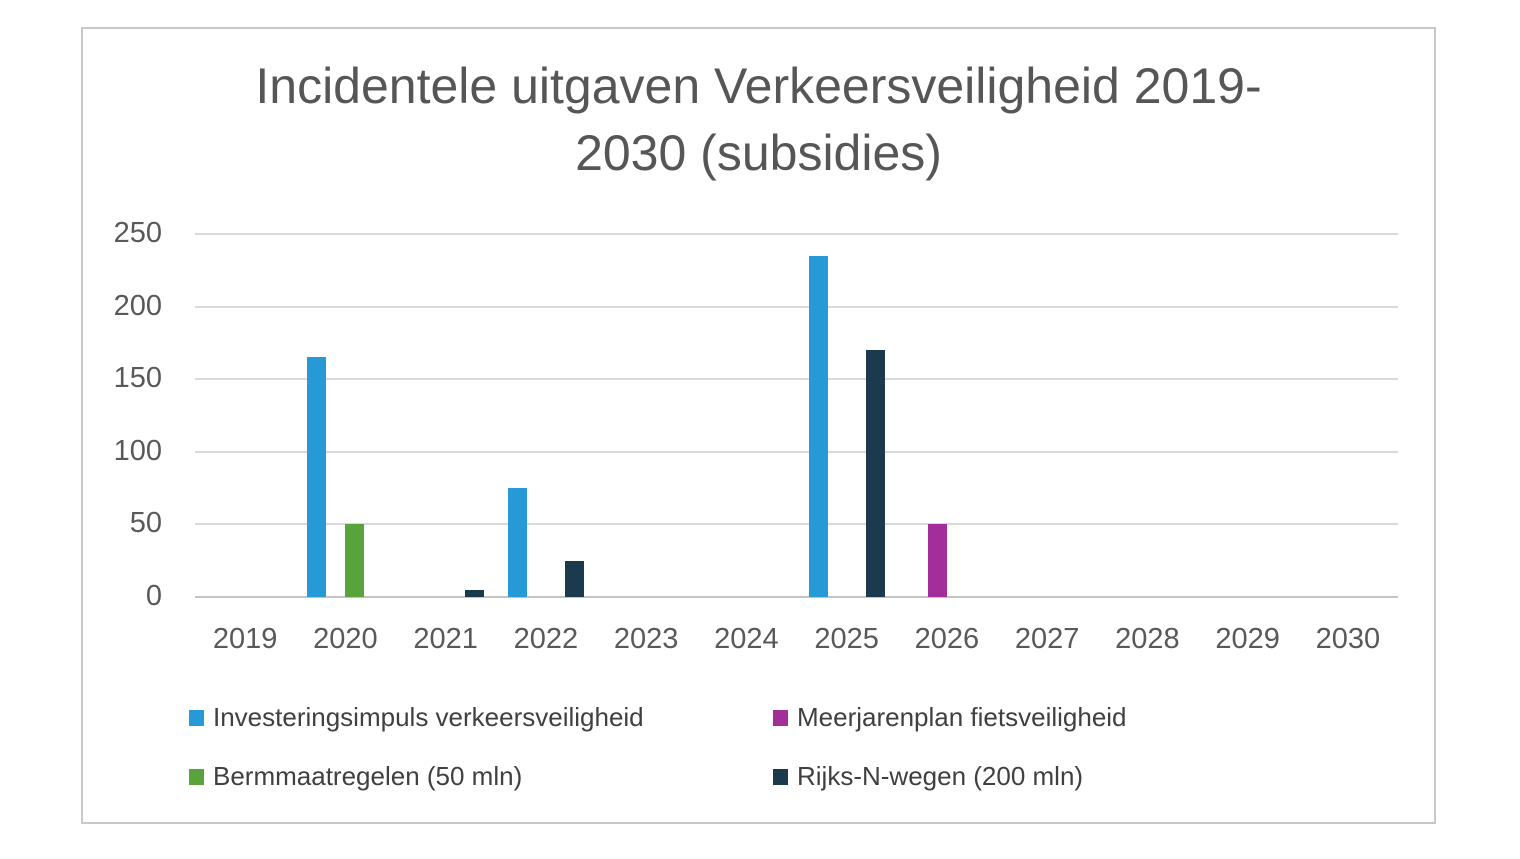 This screenshot has width=1520, height=859. I want to click on x-tick-label-2021: 2021, so click(445, 639).